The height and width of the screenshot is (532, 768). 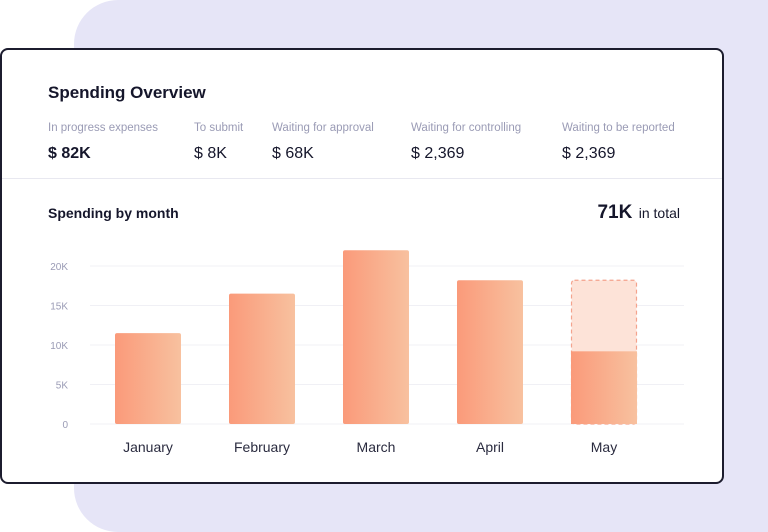 What do you see at coordinates (466, 128) in the screenshot?
I see `stat-label: Waiting for controlling` at bounding box center [466, 128].